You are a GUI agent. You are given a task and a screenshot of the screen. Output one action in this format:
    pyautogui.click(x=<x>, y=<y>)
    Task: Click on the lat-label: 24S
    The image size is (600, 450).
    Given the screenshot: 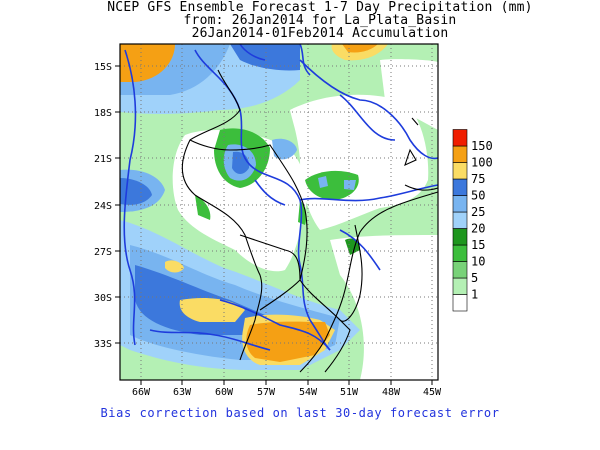 What is the action you would take?
    pyautogui.click(x=103, y=206)
    